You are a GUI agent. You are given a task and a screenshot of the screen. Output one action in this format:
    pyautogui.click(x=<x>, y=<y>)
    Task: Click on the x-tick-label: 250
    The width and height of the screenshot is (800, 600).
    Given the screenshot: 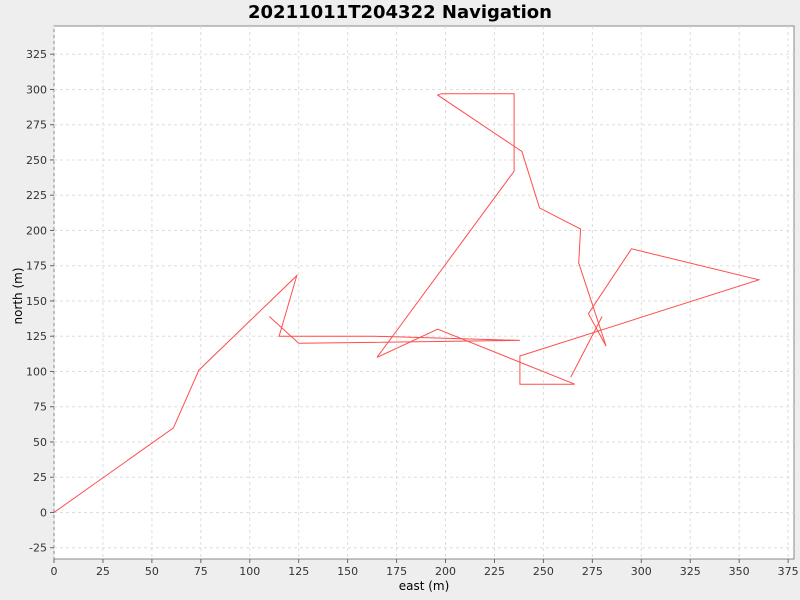 What is the action you would take?
    pyautogui.click(x=543, y=571)
    